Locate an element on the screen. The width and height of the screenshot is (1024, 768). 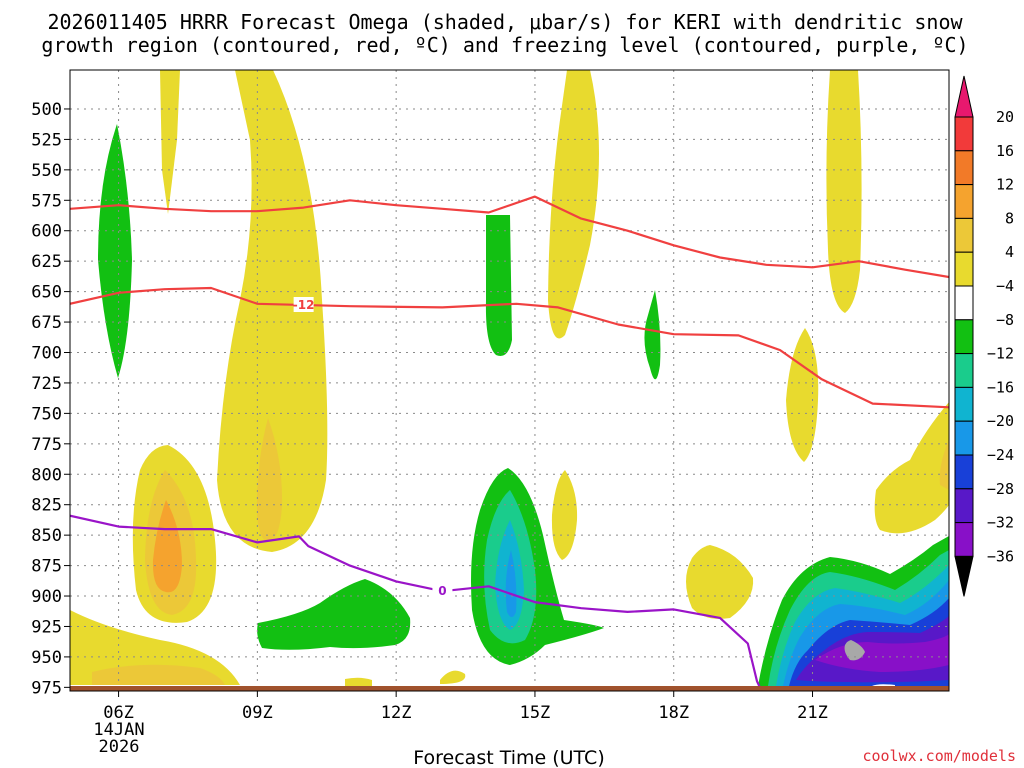
colorbar-swatch-−4 is located at coordinates (964, 303).